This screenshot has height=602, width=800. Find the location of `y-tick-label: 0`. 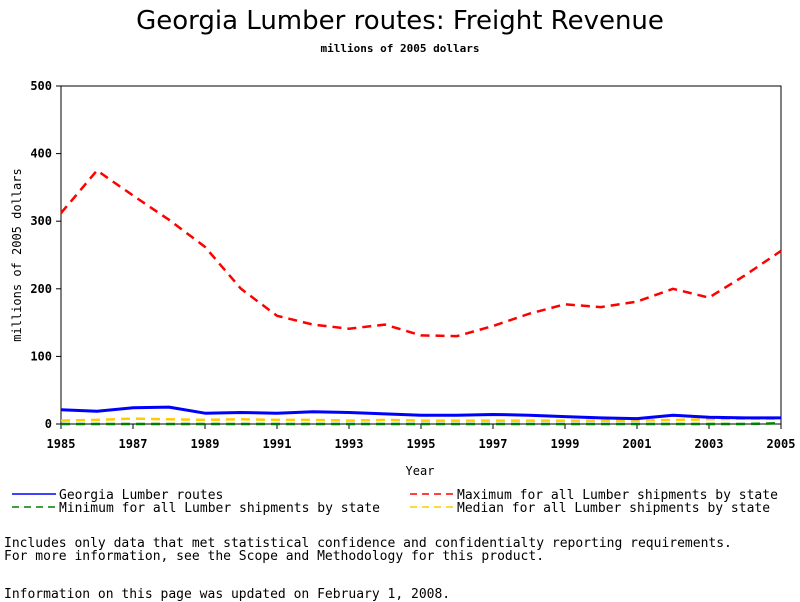

y-tick-label: 0 is located at coordinates (48, 424).